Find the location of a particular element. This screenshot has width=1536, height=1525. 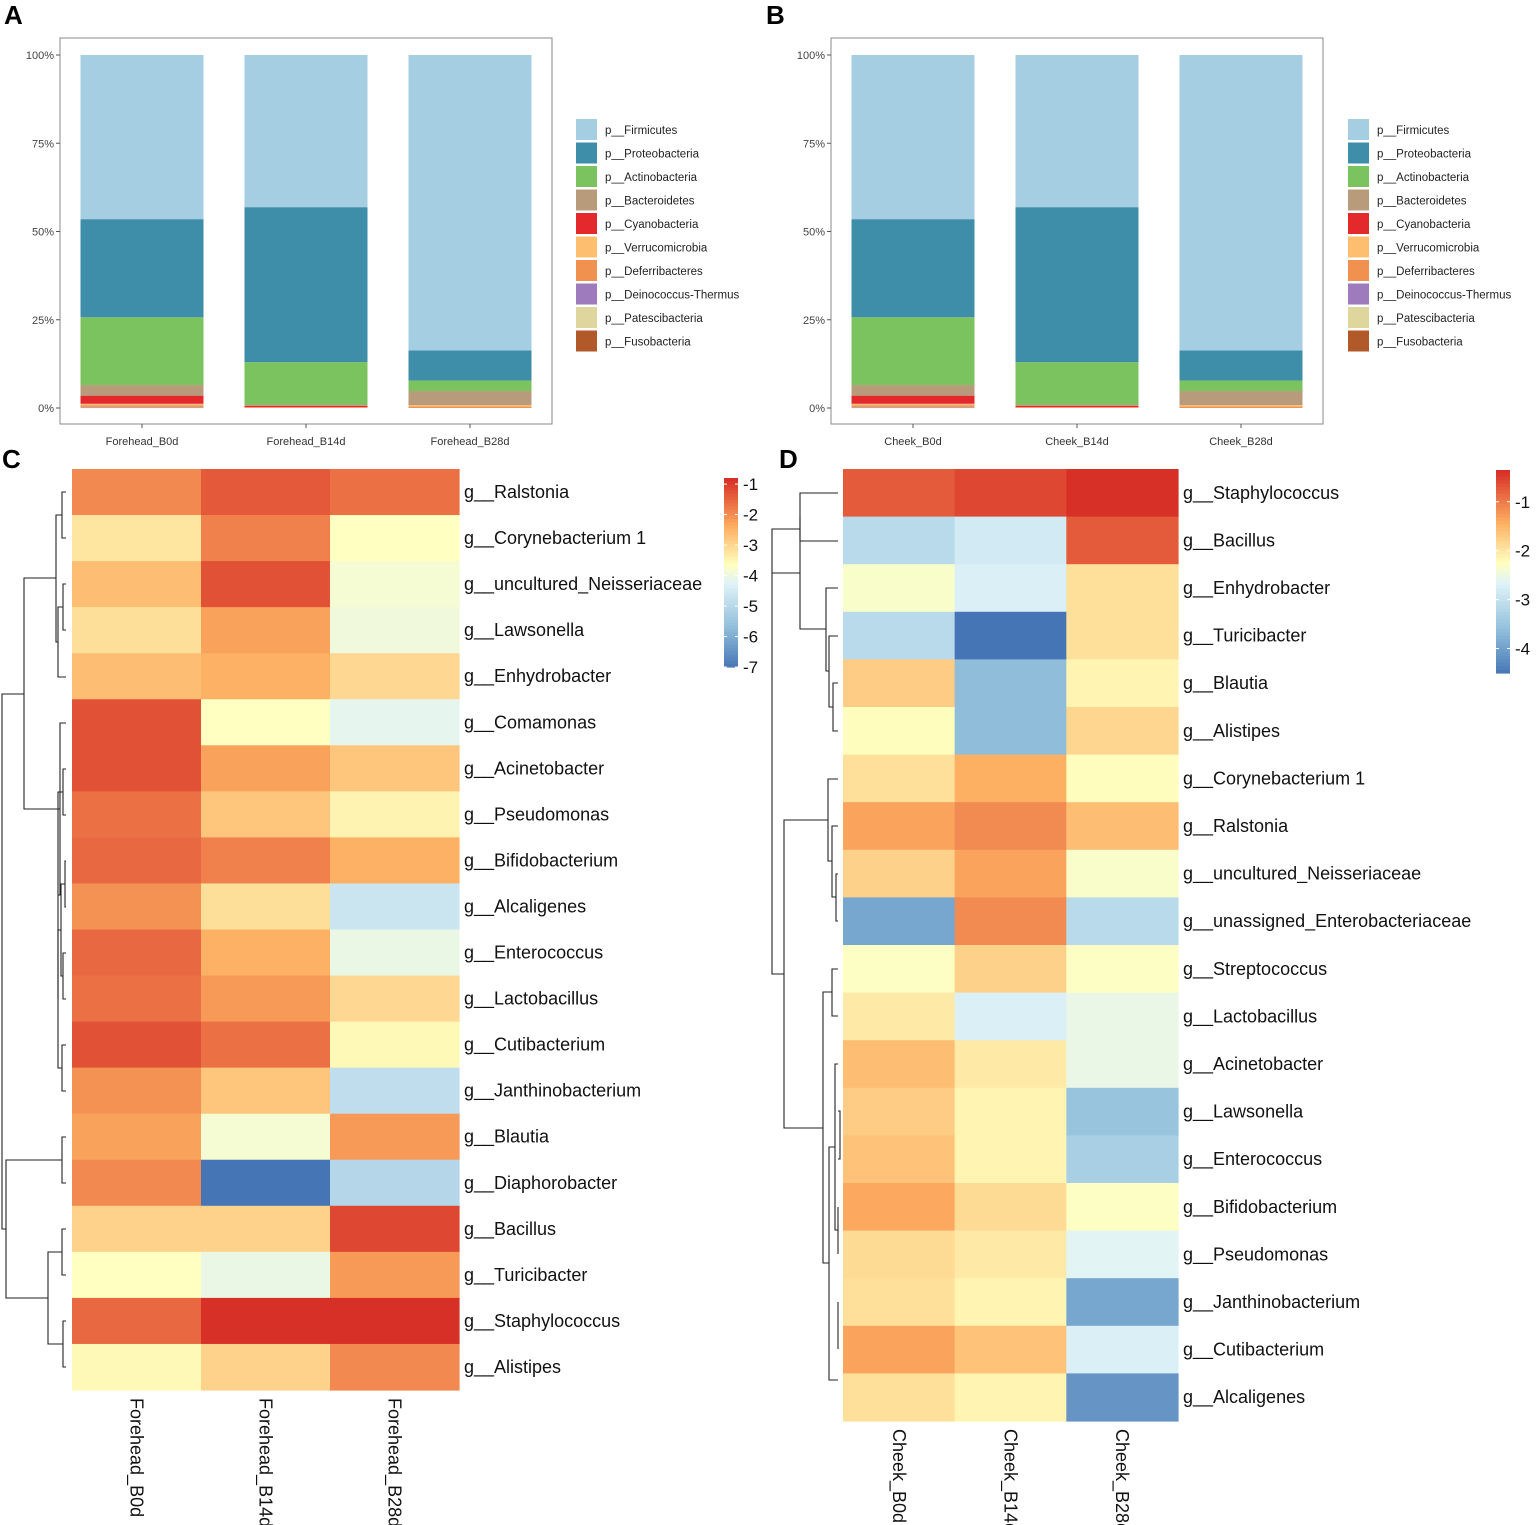

row-label: g__Bifidobacterium is located at coordinates (1260, 1207).